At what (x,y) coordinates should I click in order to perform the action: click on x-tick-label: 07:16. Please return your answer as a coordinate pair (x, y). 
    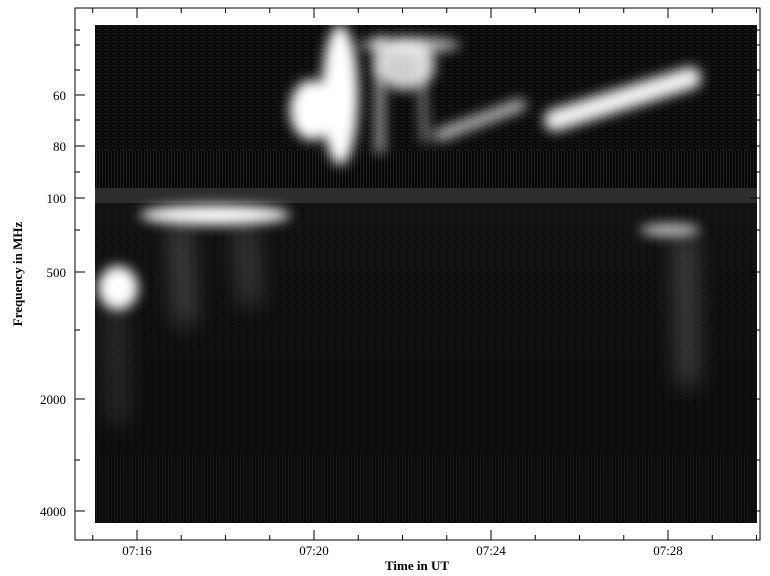
    Looking at the image, I should click on (137, 550).